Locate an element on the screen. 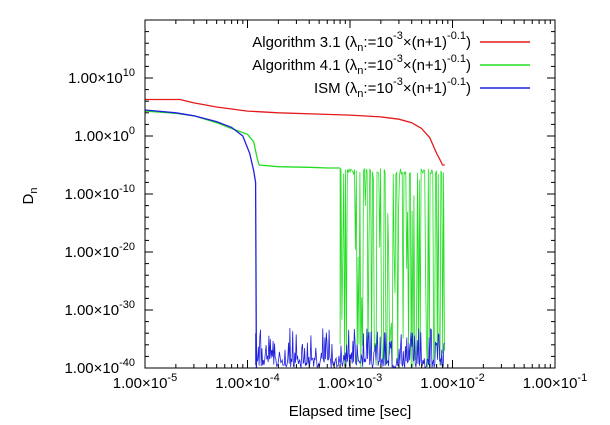 The image size is (610, 425). x-axis-label: Elapsed time [sec] is located at coordinates (350, 411).